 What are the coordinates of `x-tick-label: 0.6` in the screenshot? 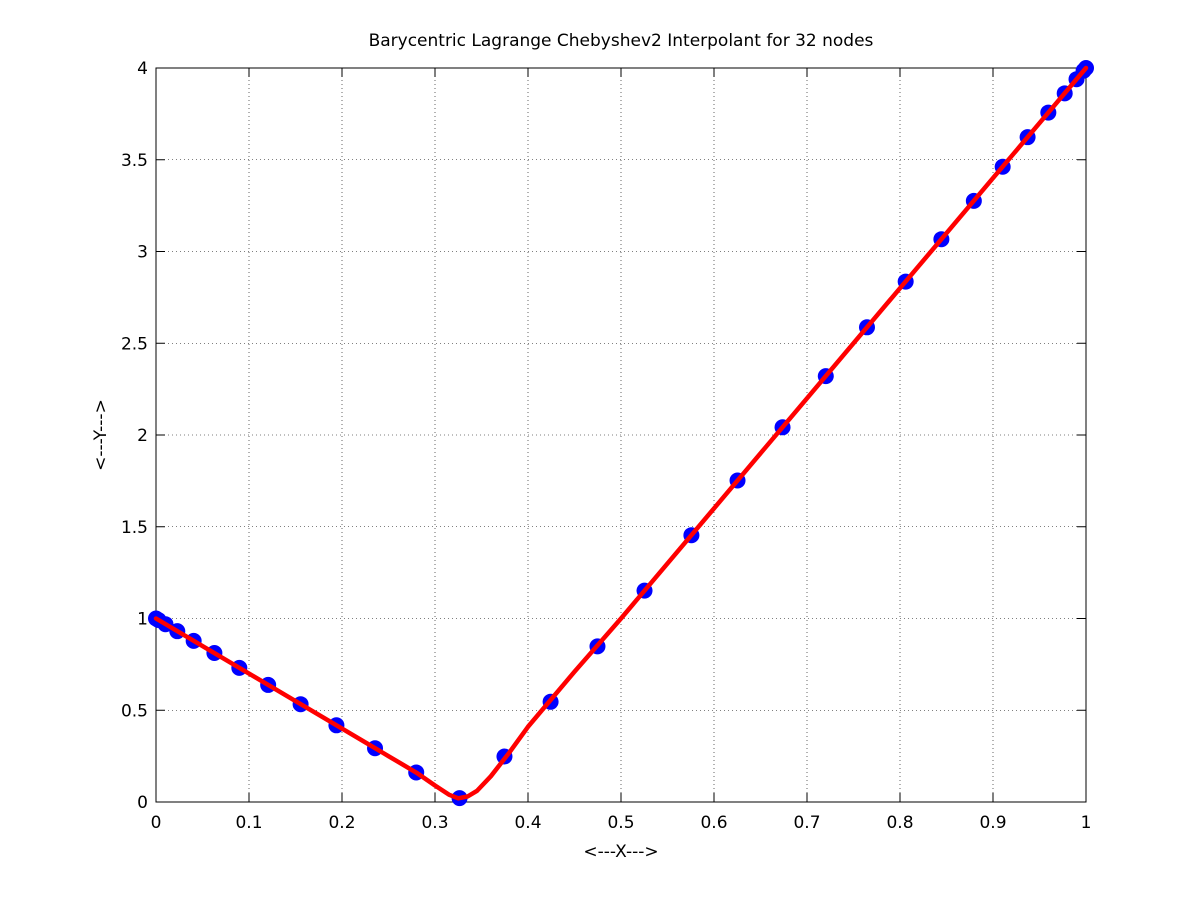 It's located at (713, 823).